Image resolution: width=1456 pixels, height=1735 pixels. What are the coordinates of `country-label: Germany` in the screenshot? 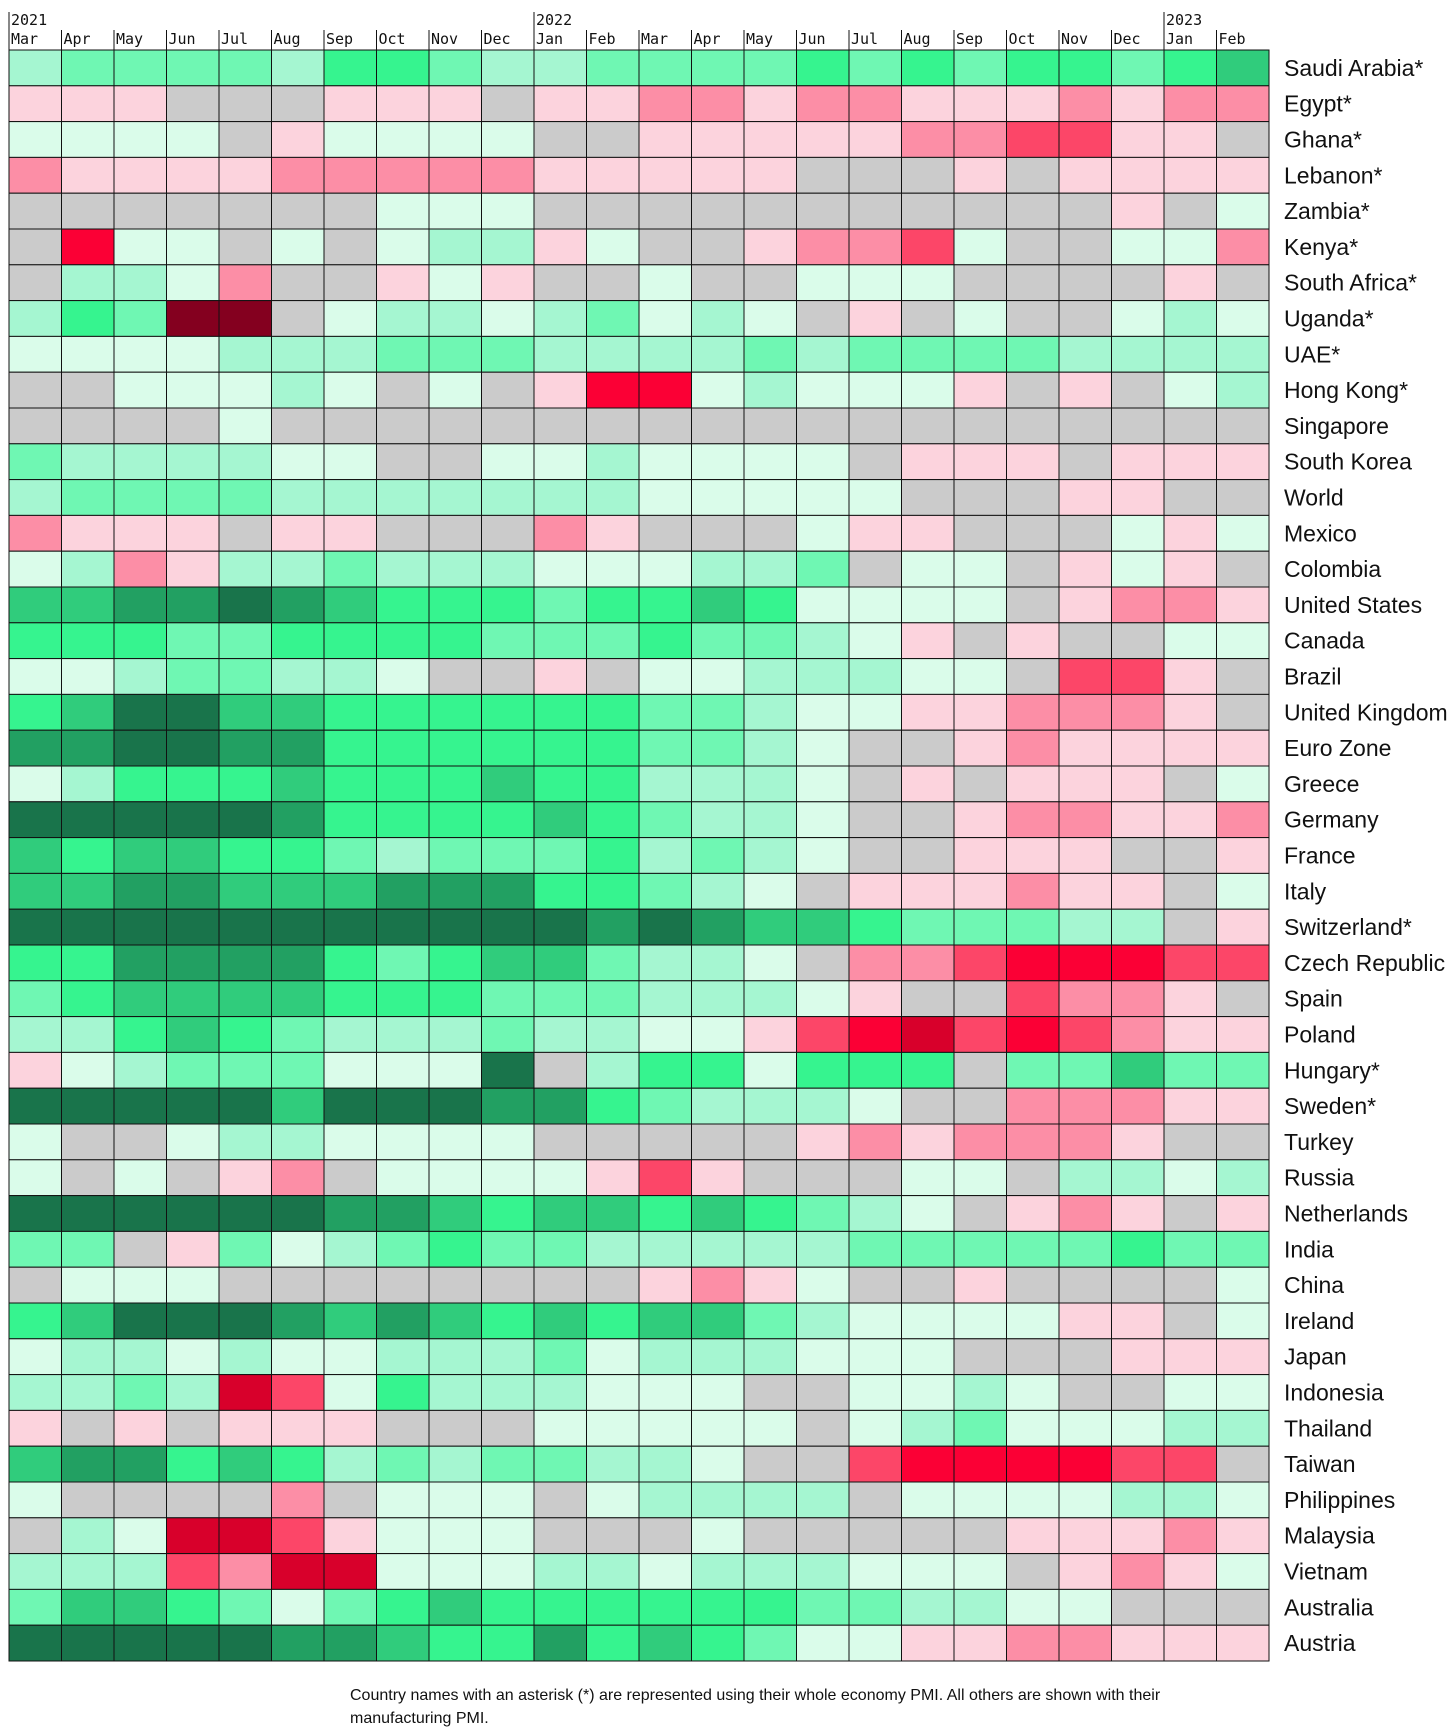 It's located at (1331, 820).